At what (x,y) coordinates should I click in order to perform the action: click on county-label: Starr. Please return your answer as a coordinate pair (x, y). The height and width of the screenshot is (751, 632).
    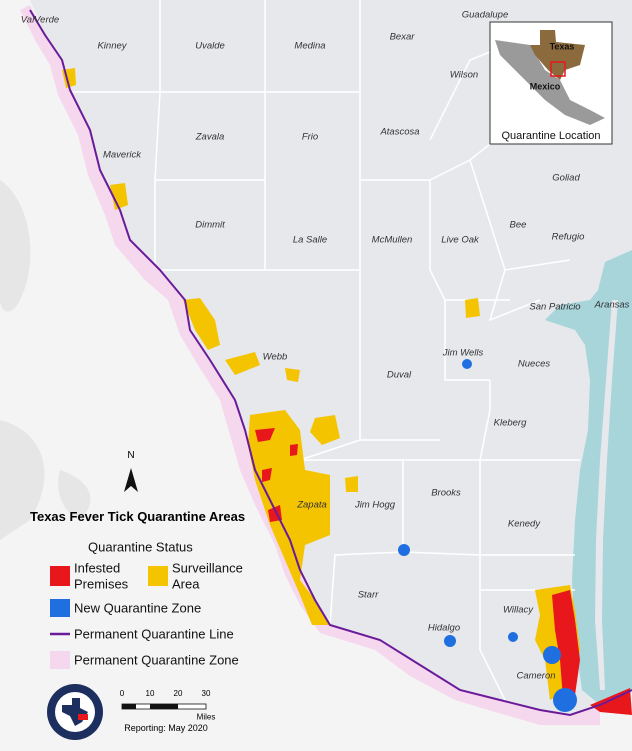
    Looking at the image, I should click on (368, 595).